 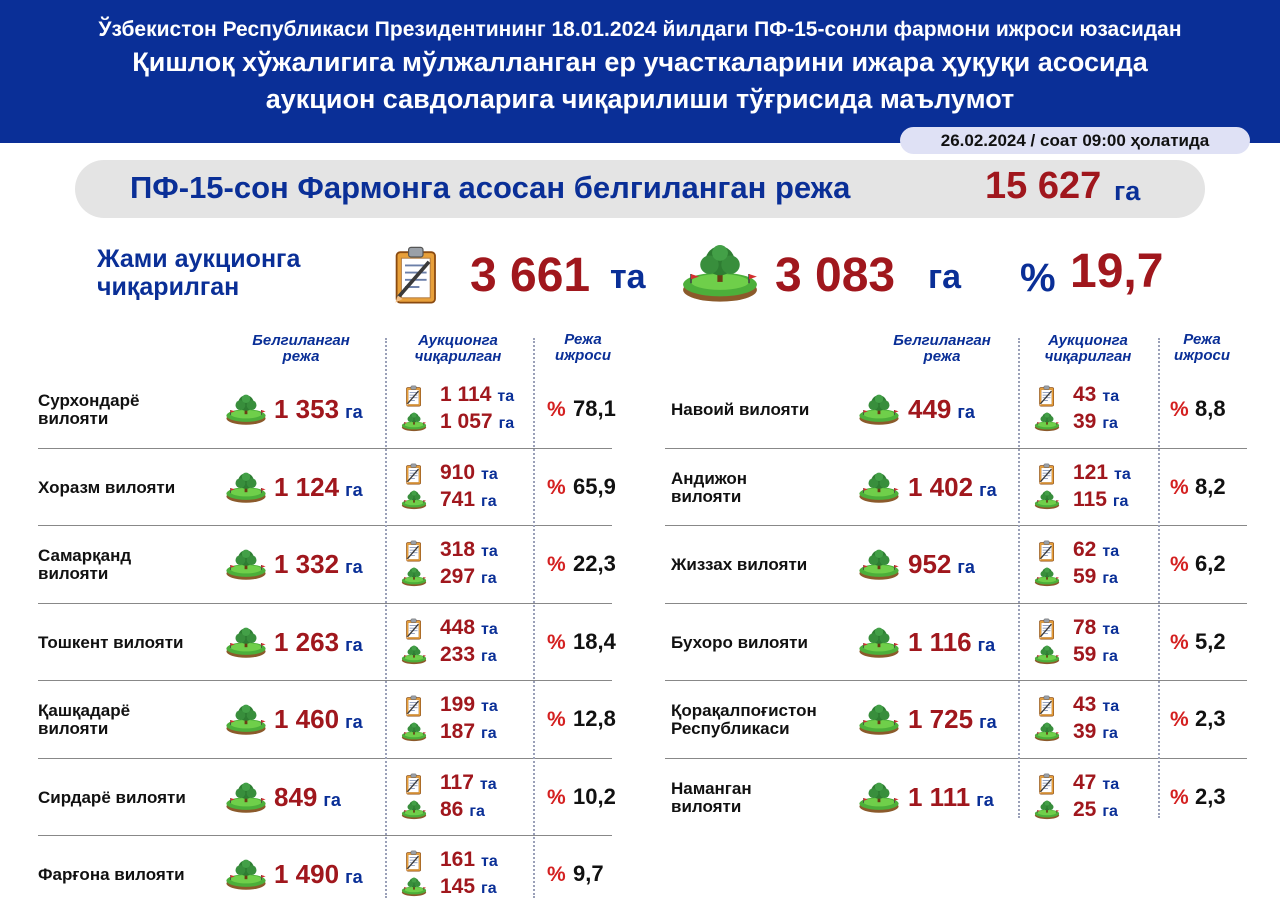 I want to click on region-name-line1: Наманган, so click(x=711, y=788).